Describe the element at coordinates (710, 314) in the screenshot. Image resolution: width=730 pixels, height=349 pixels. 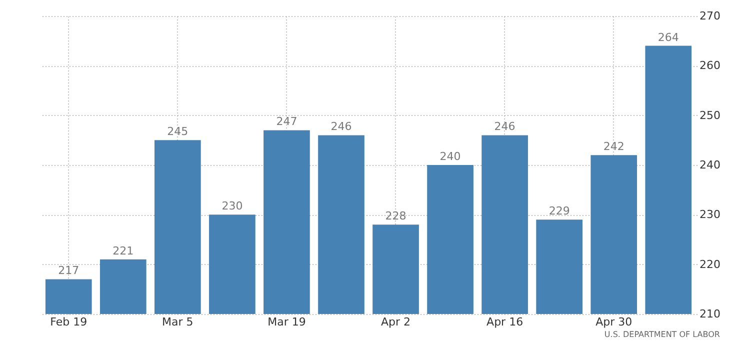
I see `y-tick-label: 210` at that location.